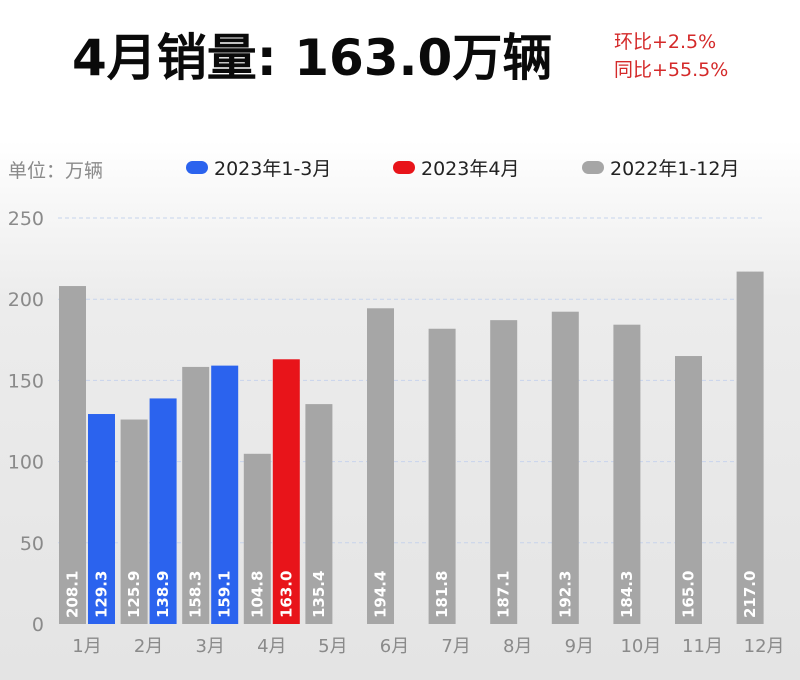  I want to click on x-tick-label: 1月, so click(86, 646).